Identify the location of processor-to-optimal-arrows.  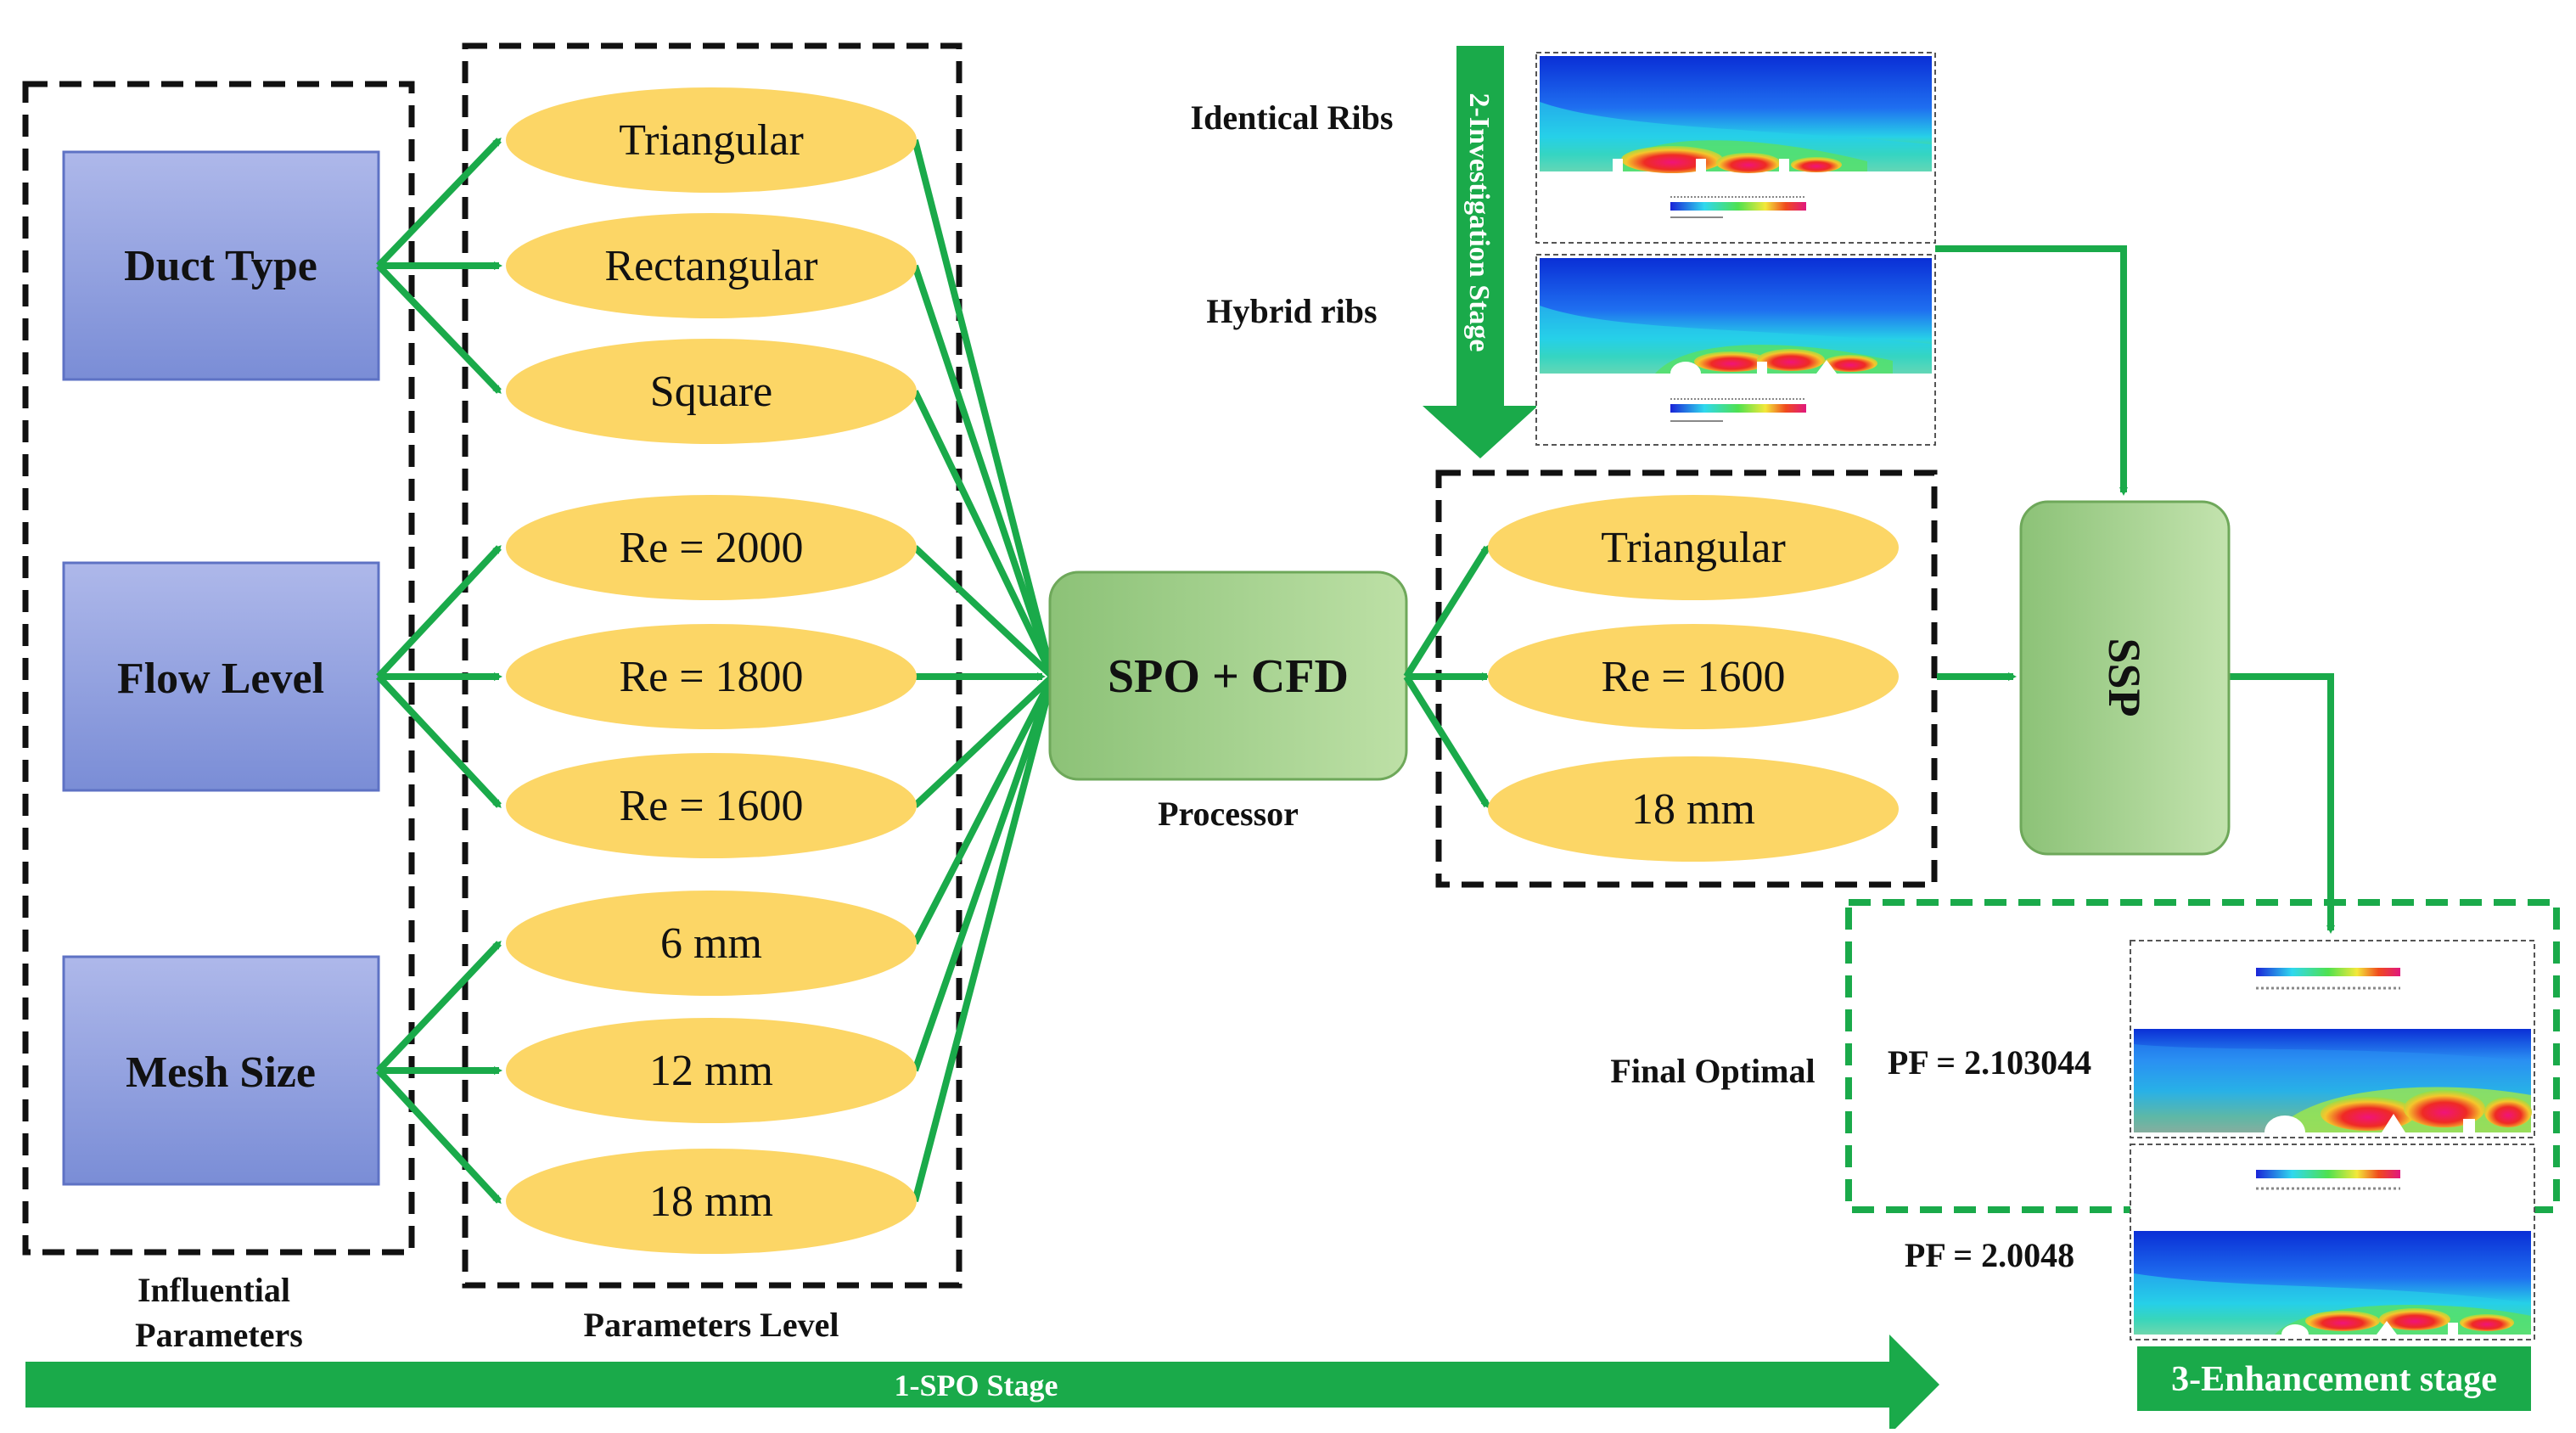
(1446, 676).